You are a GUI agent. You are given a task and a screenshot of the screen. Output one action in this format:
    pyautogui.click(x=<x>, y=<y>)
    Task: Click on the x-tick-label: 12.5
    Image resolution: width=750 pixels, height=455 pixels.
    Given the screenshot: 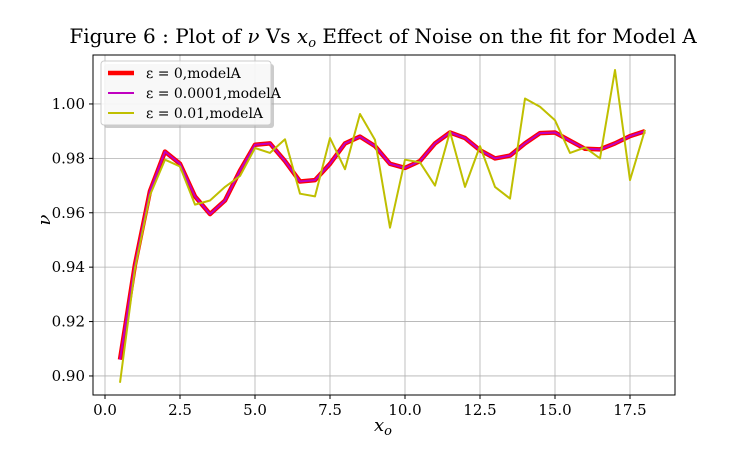 What is the action you would take?
    pyautogui.click(x=479, y=410)
    